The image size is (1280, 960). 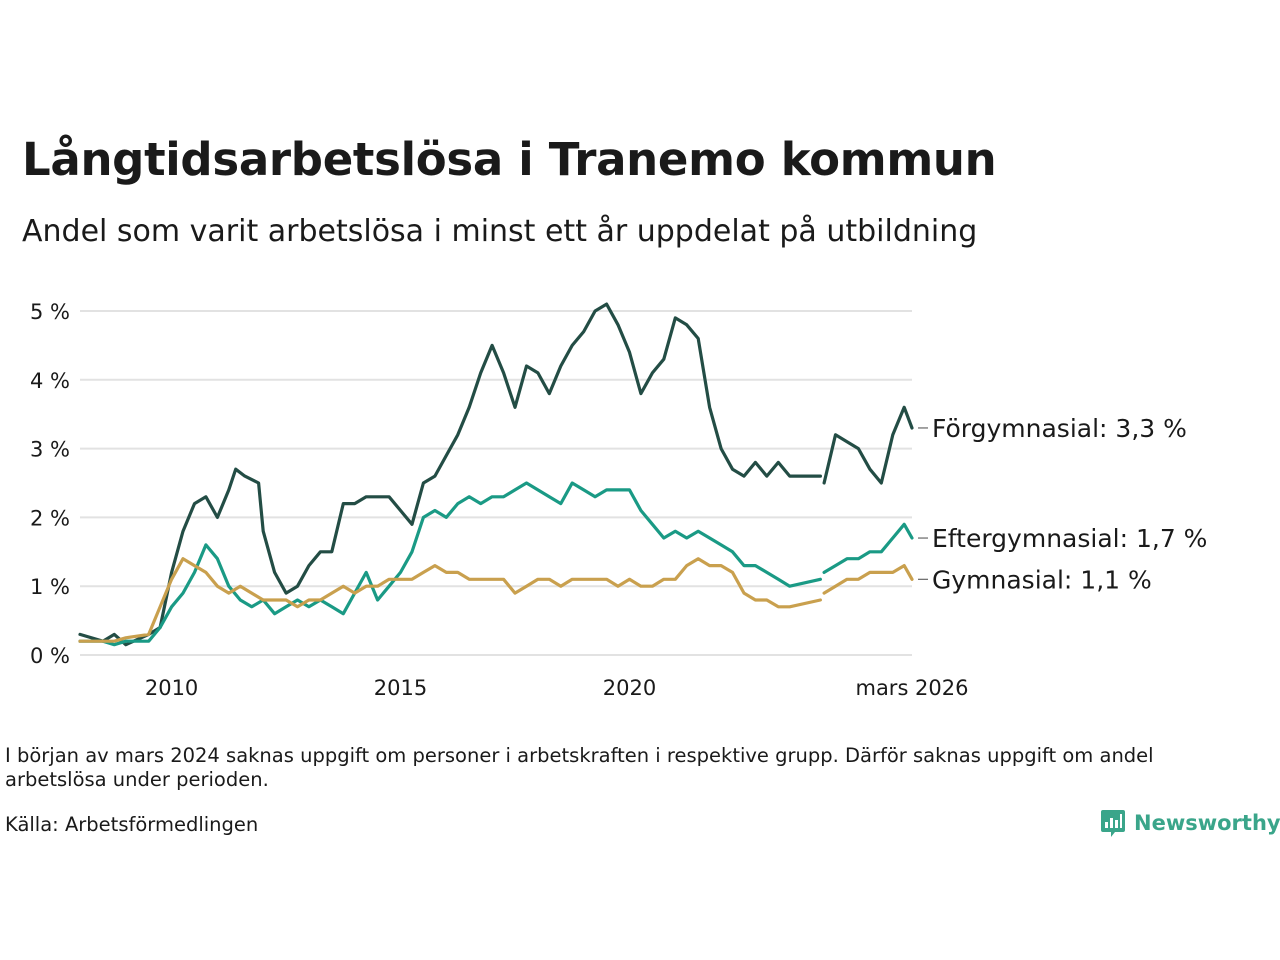 I want to click on x-tick-label: 2010, so click(x=171, y=688).